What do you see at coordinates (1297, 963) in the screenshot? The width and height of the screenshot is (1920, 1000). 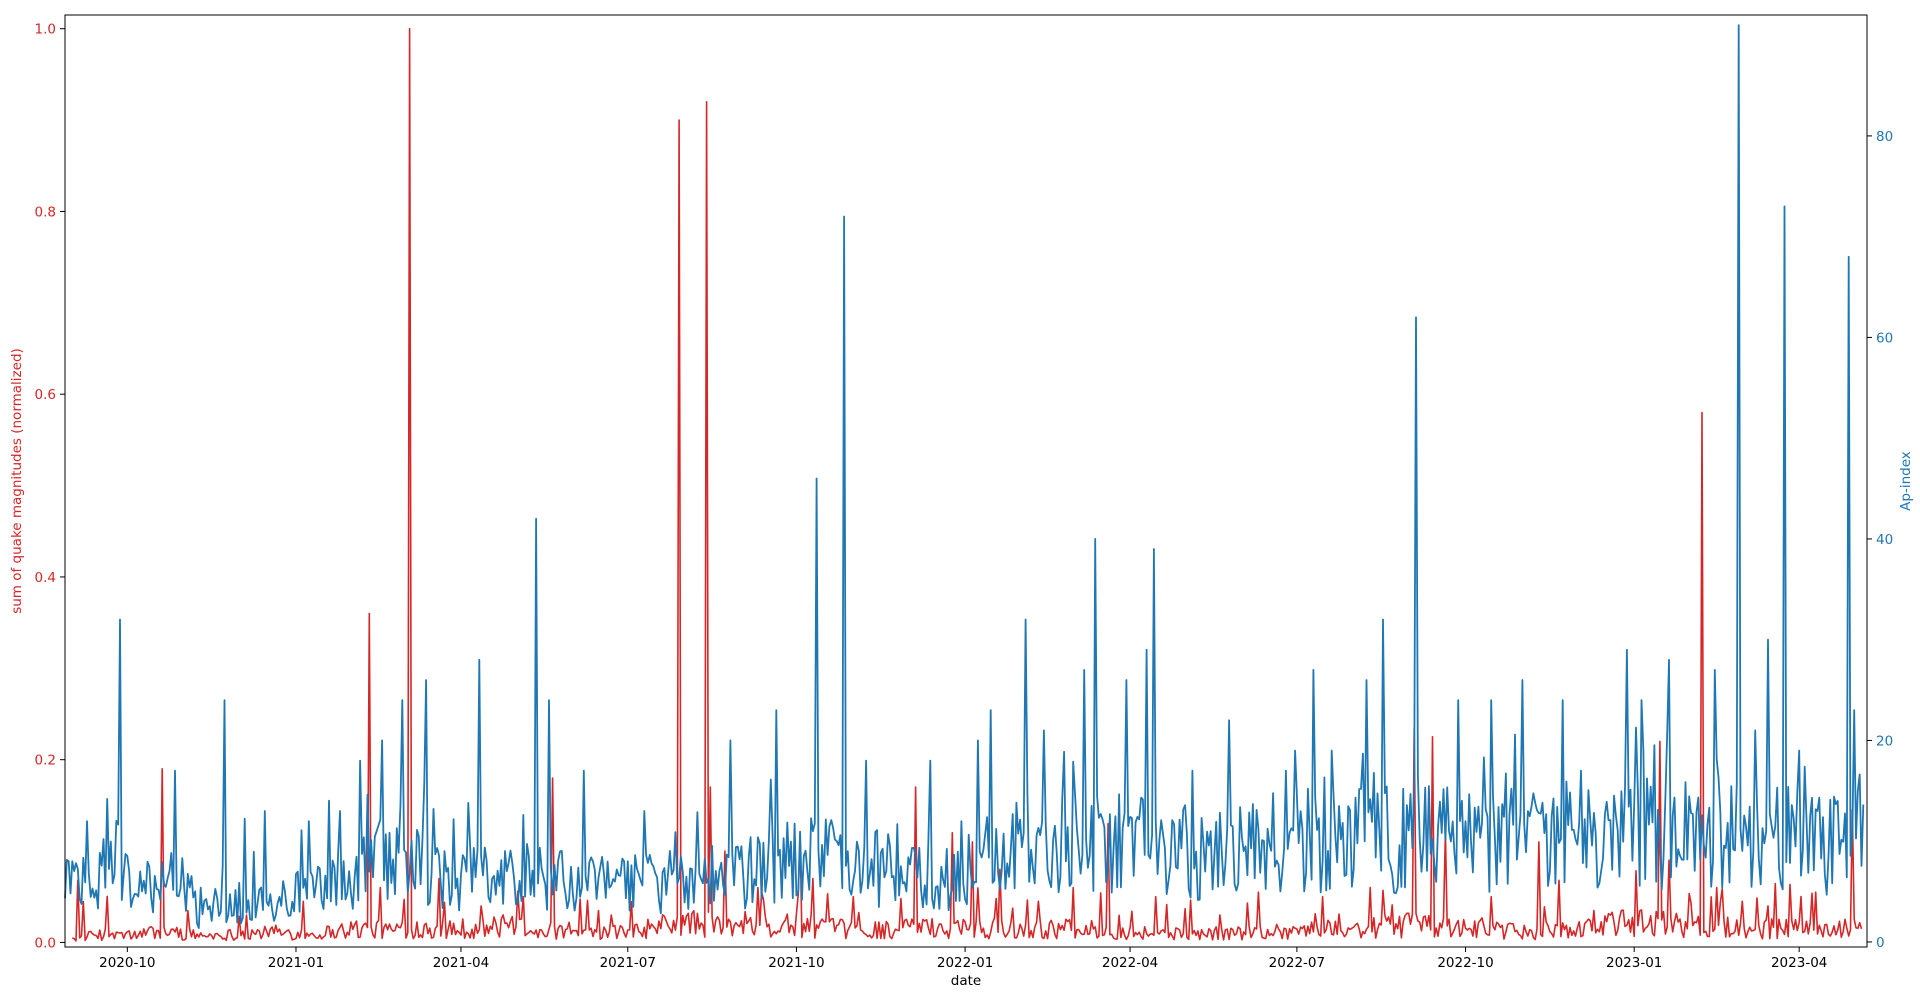 I see `x-tick-label: 2022-07` at bounding box center [1297, 963].